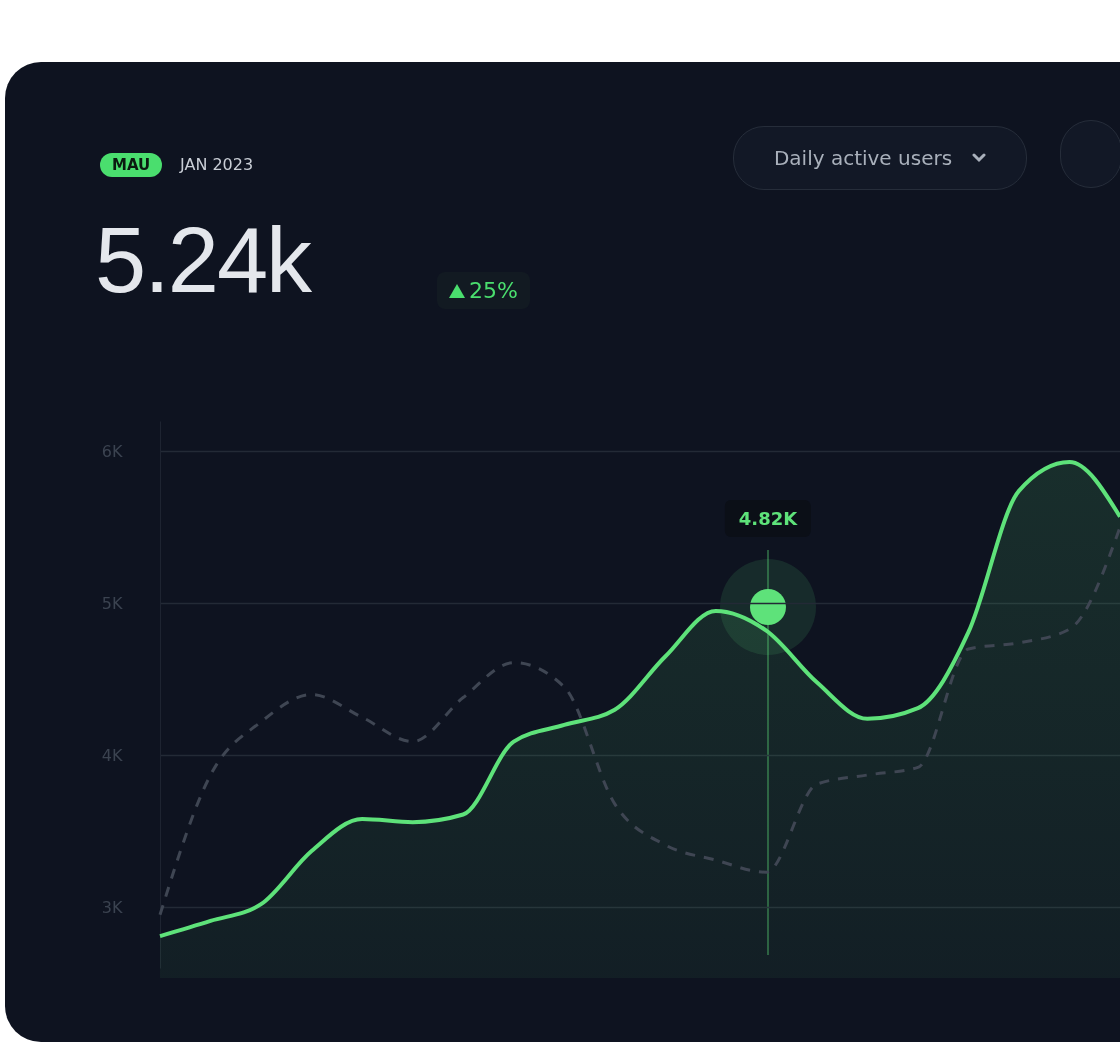  I want to click on annotation: 4.82K, so click(768, 518).